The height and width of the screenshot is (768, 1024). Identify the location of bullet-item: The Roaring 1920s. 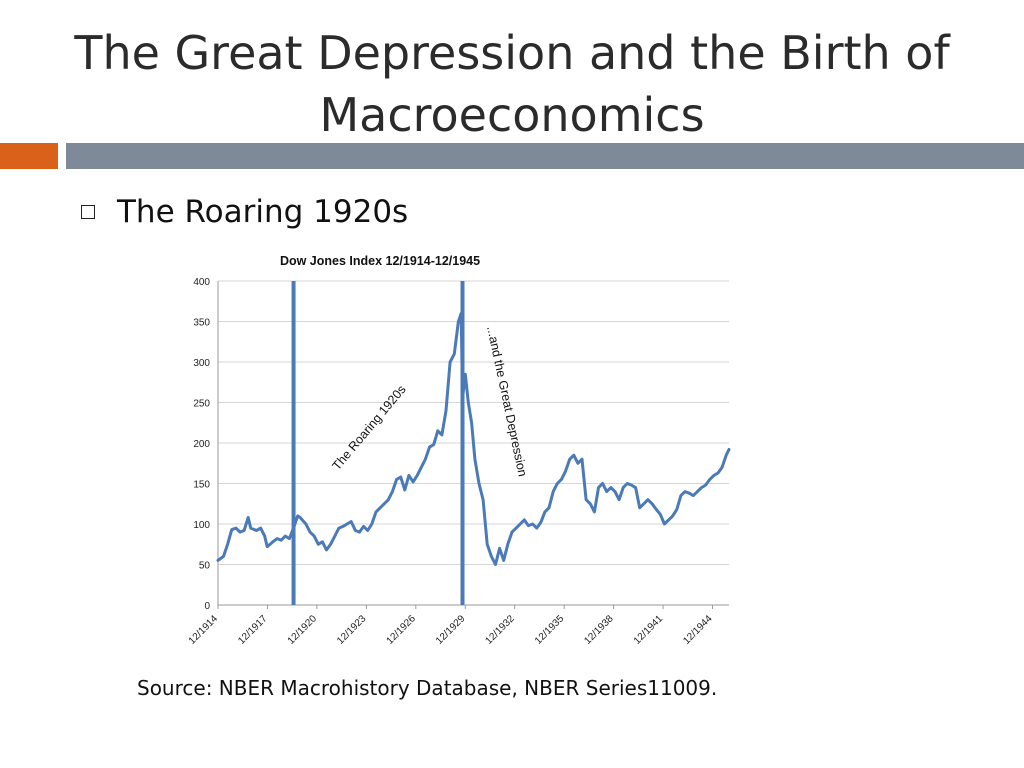
(244, 212).